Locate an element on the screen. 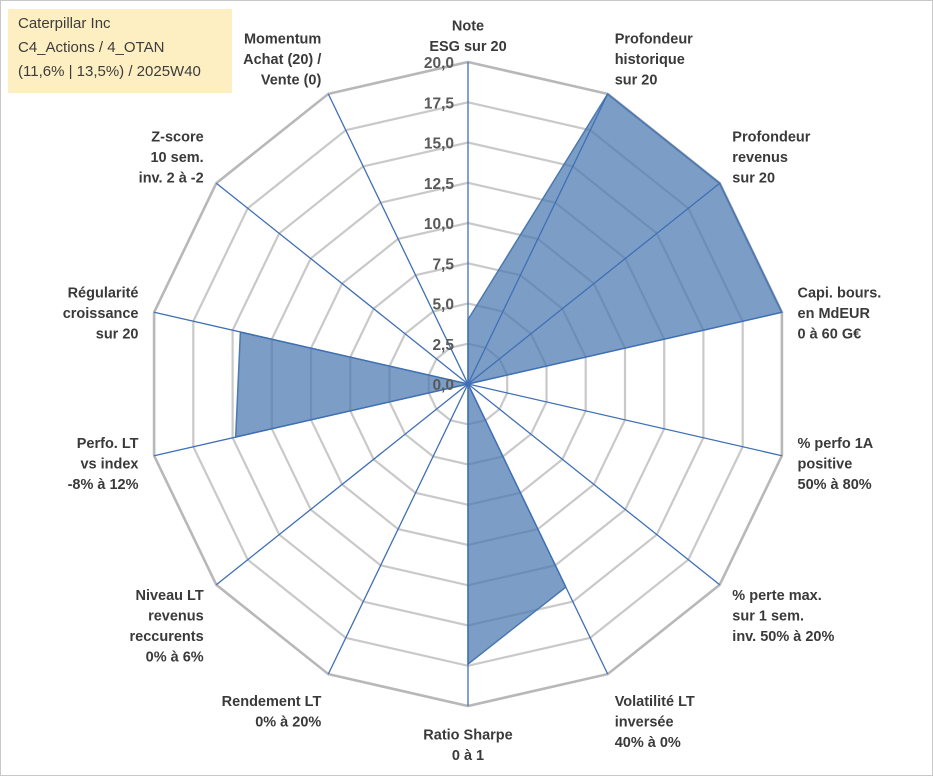 This screenshot has height=776, width=933. axis-label-3-line-3: sur 20 is located at coordinates (753, 178).